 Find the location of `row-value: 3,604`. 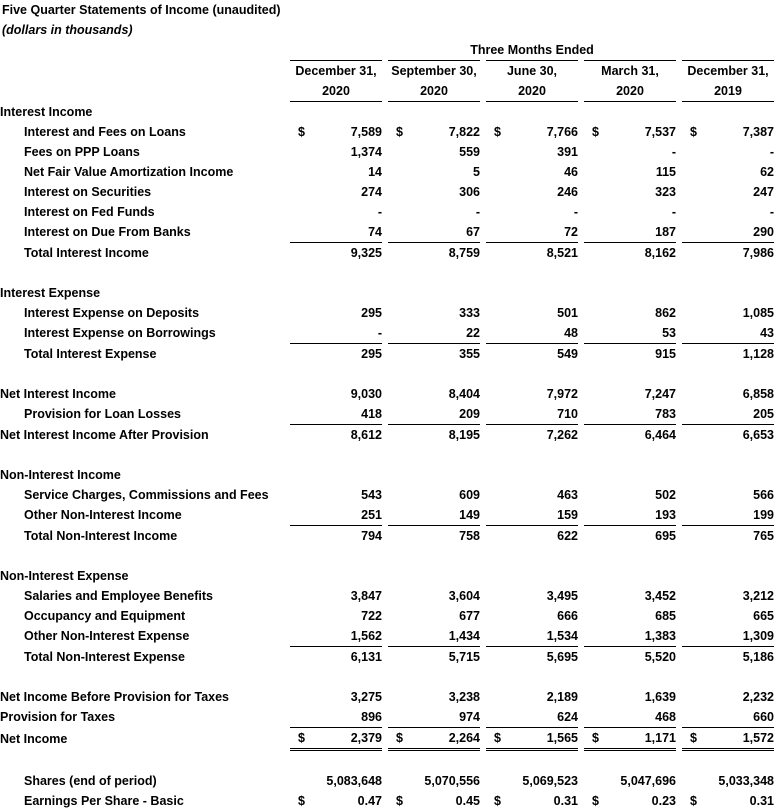

row-value: 3,604 is located at coordinates (434, 596).